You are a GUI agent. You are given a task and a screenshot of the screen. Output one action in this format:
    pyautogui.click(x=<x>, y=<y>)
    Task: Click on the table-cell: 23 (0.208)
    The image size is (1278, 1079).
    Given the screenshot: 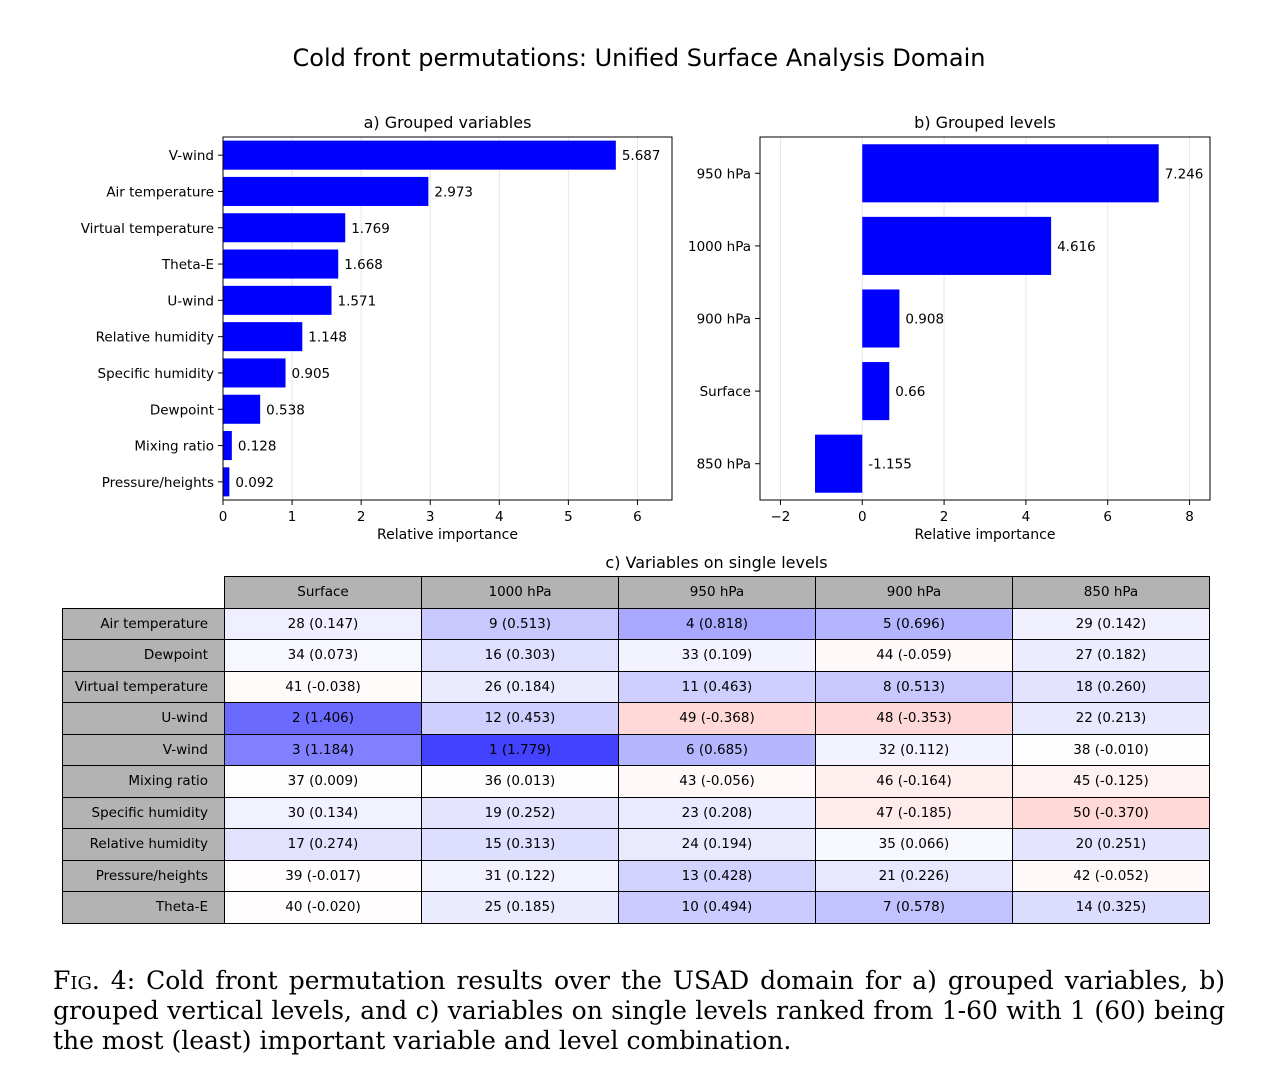 What is the action you would take?
    pyautogui.click(x=717, y=812)
    